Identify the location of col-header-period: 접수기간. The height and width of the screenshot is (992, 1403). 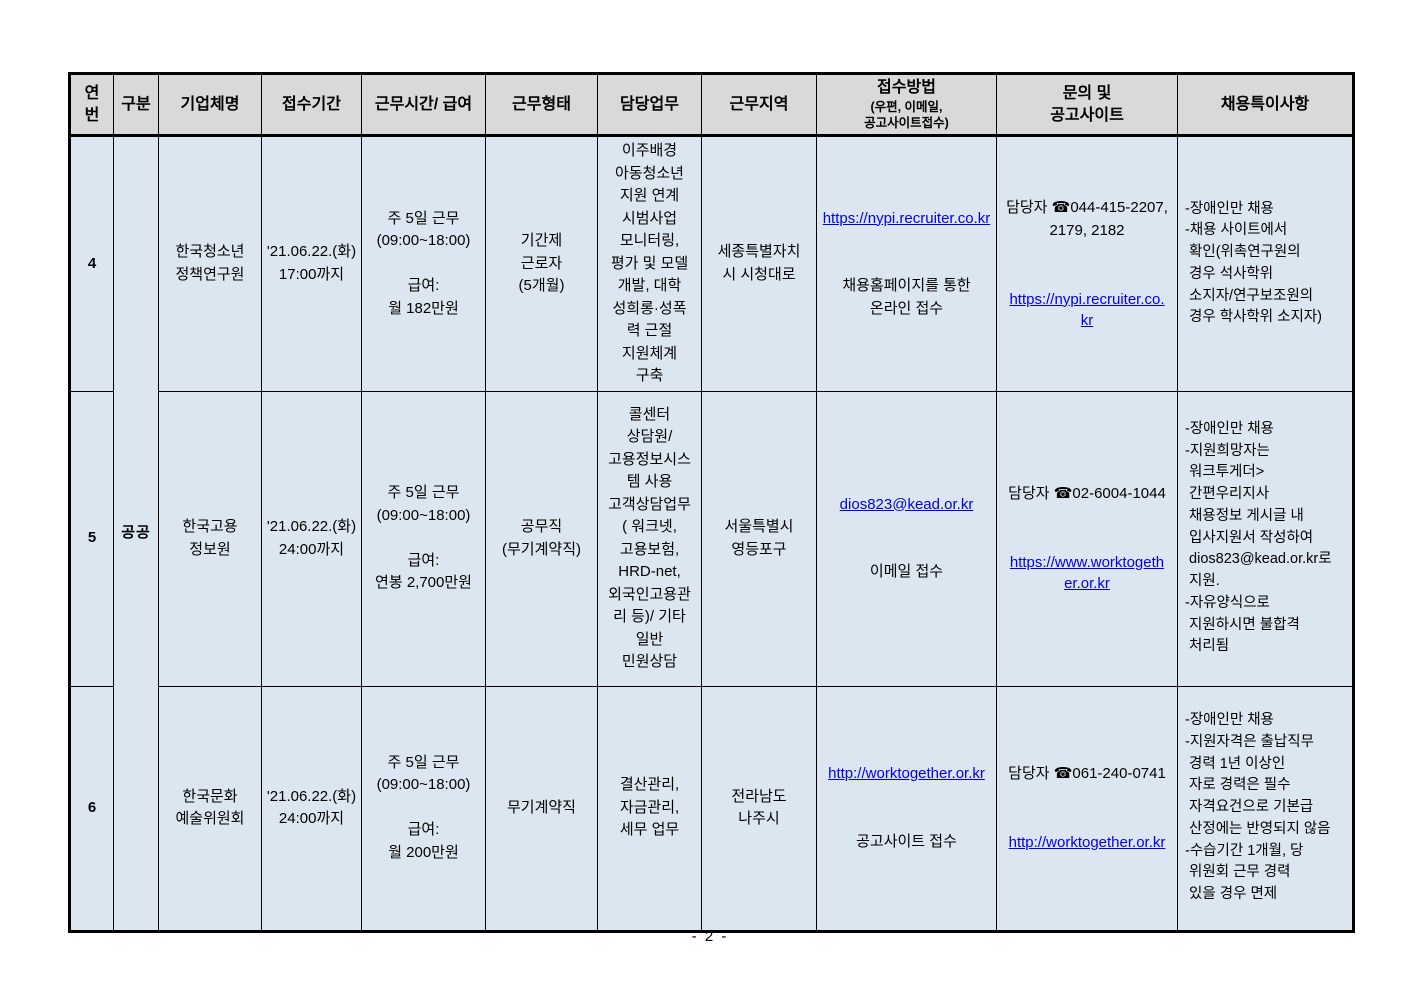
(311, 105).